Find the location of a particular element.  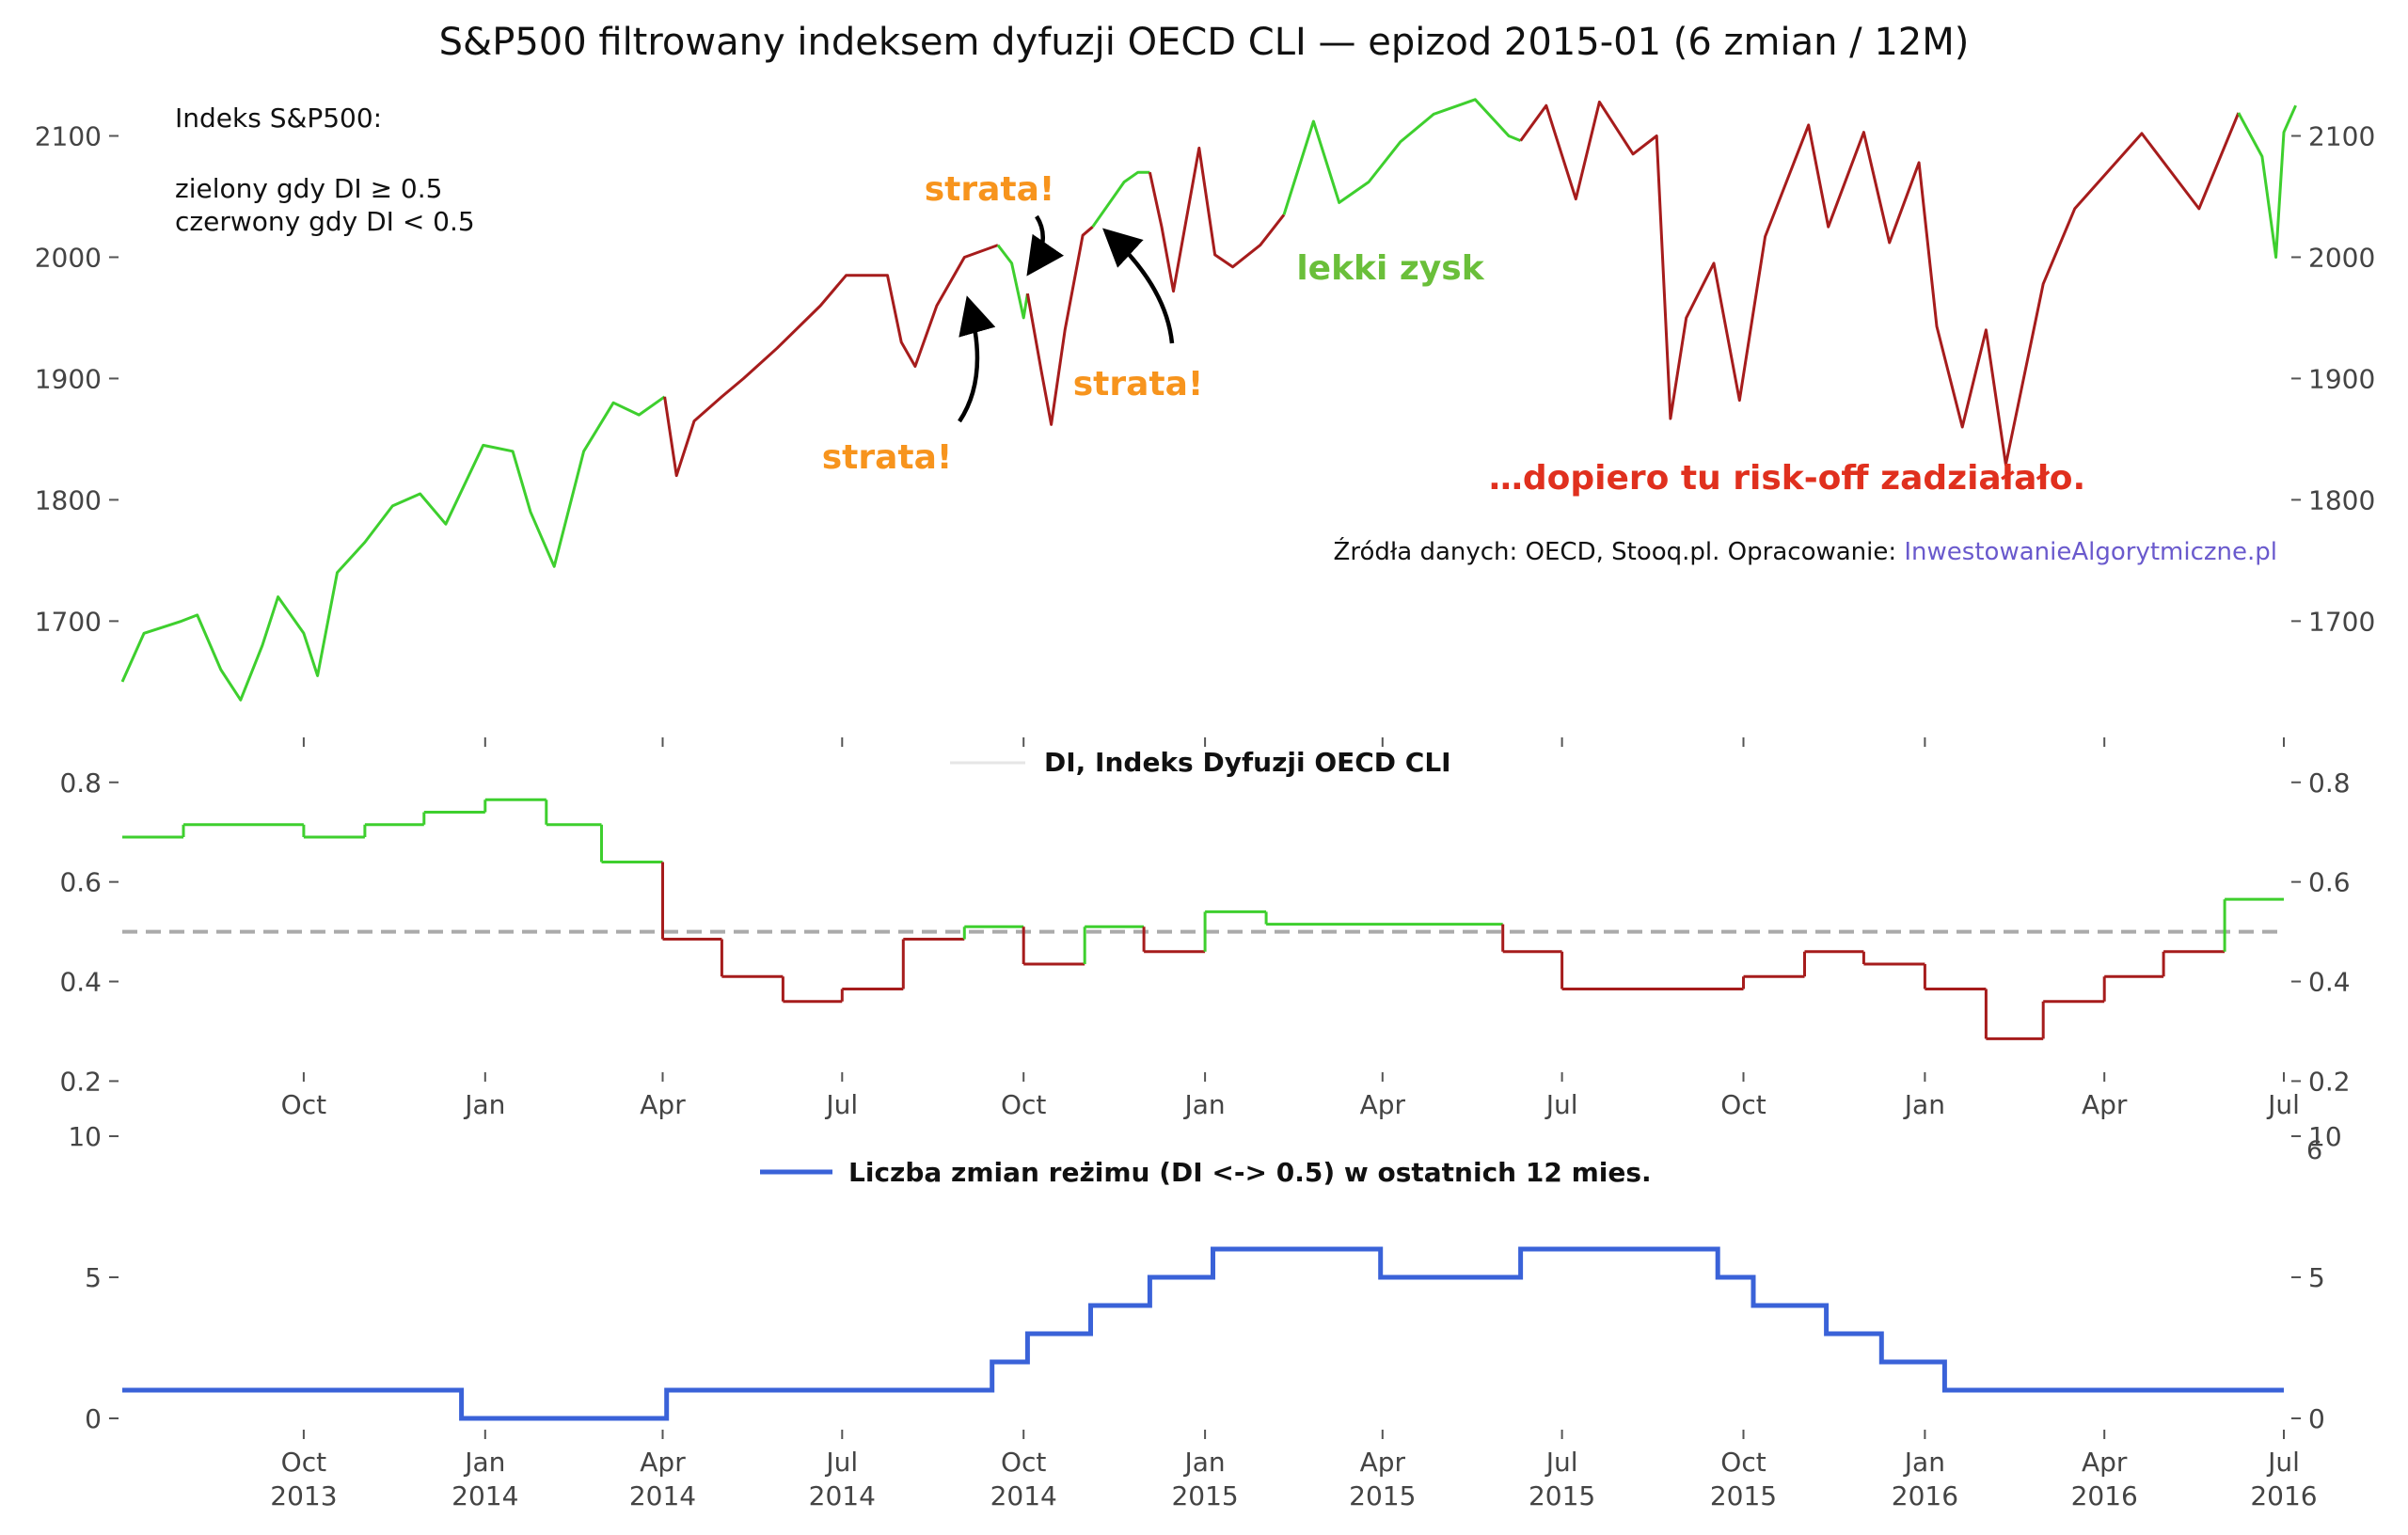

price-x-ticks is located at coordinates (1294, 742).